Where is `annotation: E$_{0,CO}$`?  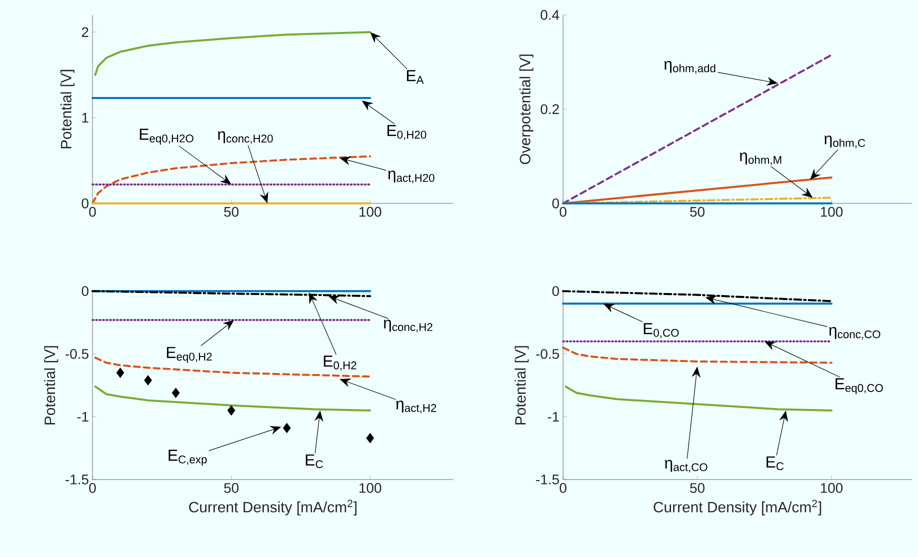
annotation: E$_{0,CO}$ is located at coordinates (661, 330).